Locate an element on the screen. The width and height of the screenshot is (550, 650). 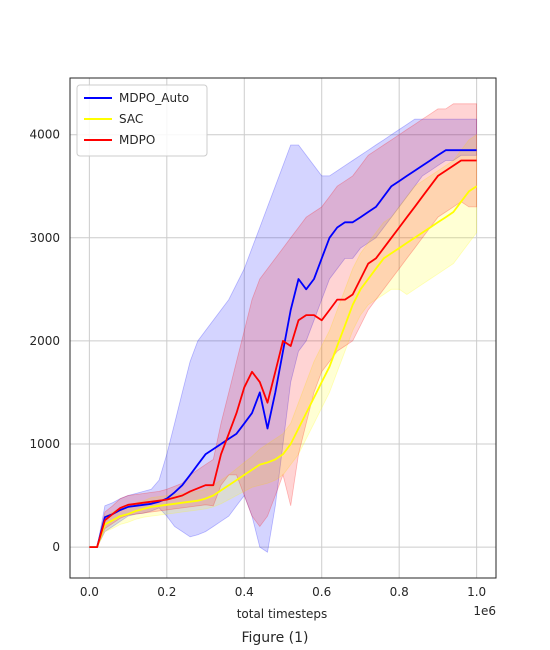
y-tick-label: 2000 is located at coordinates (44, 341).